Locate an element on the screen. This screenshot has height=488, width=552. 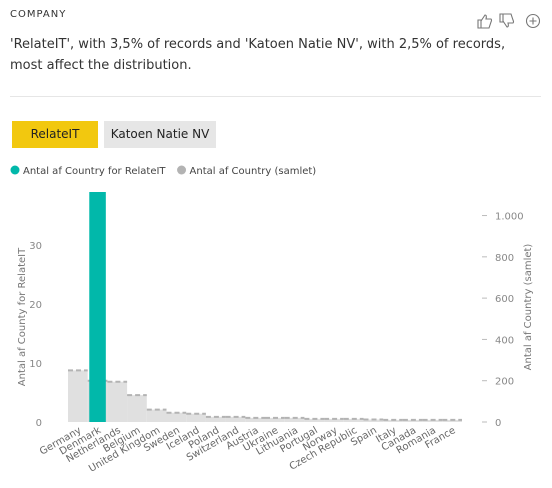
y2-tick-label: 1.000 is located at coordinates (509, 217).